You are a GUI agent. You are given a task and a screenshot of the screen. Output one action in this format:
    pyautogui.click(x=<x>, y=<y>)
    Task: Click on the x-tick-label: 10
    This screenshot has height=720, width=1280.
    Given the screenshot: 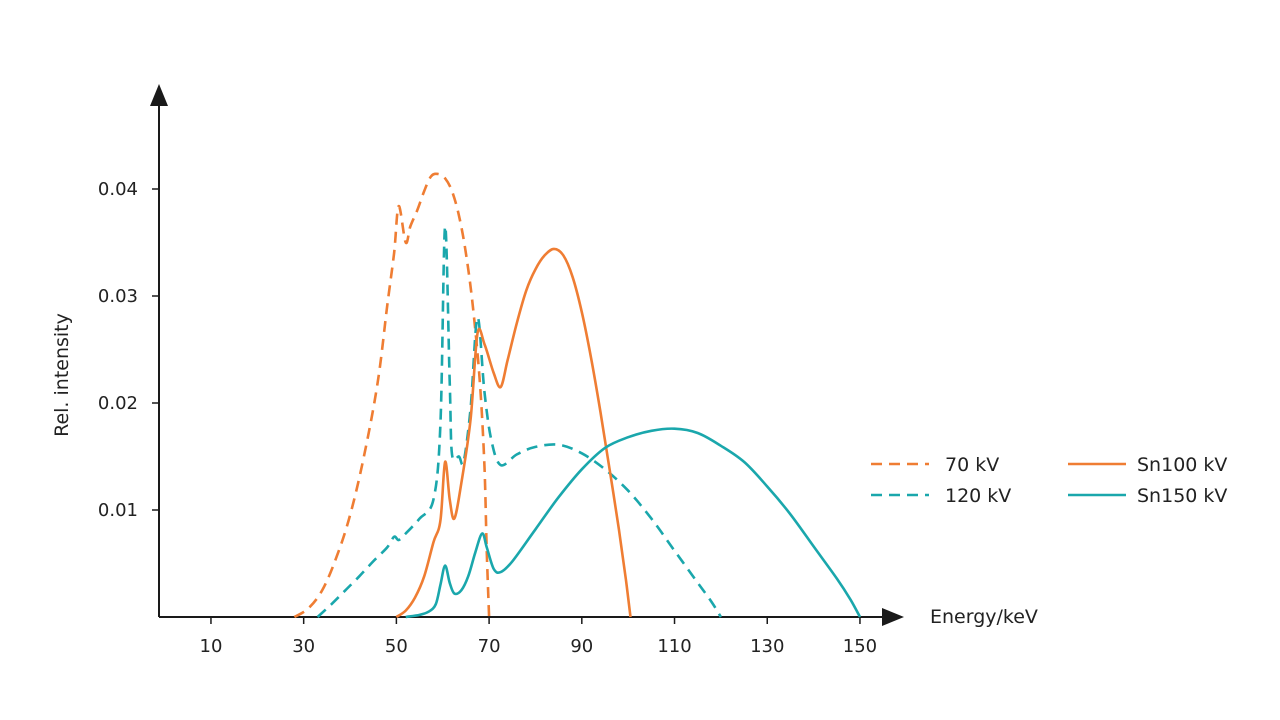 What is the action you would take?
    pyautogui.click(x=211, y=646)
    